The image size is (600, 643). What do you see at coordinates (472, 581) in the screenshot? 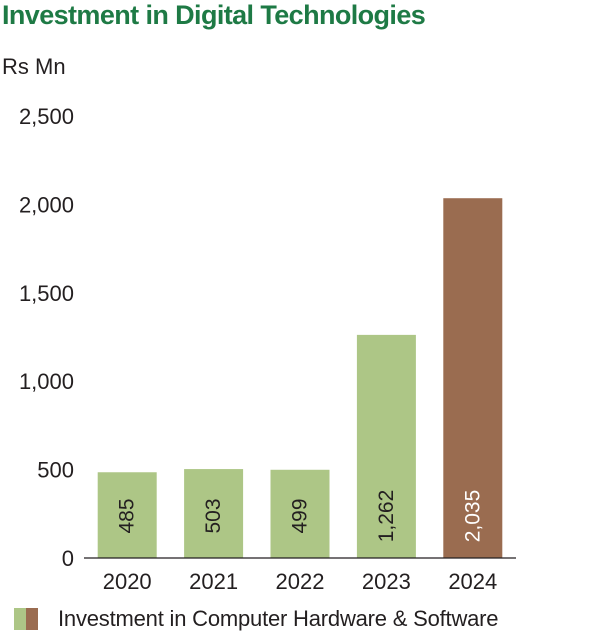
I see `x-tick-label: 2024` at bounding box center [472, 581].